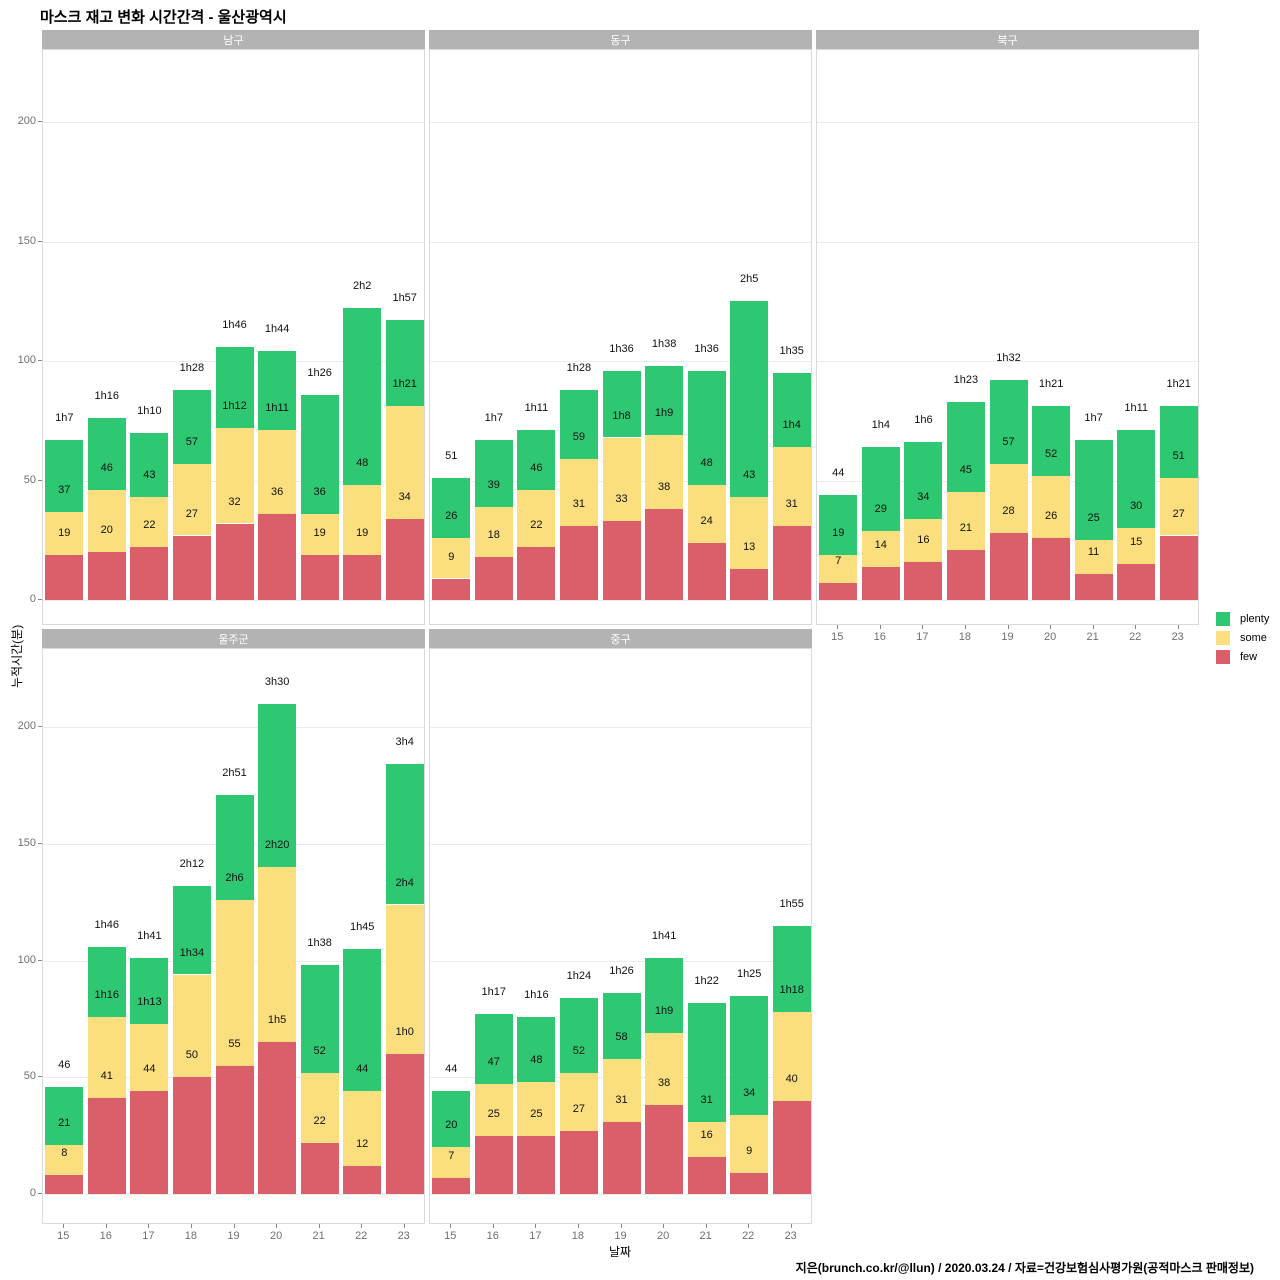  Describe the element at coordinates (1136, 582) in the screenshot. I see `bar-22-segment-few` at that location.